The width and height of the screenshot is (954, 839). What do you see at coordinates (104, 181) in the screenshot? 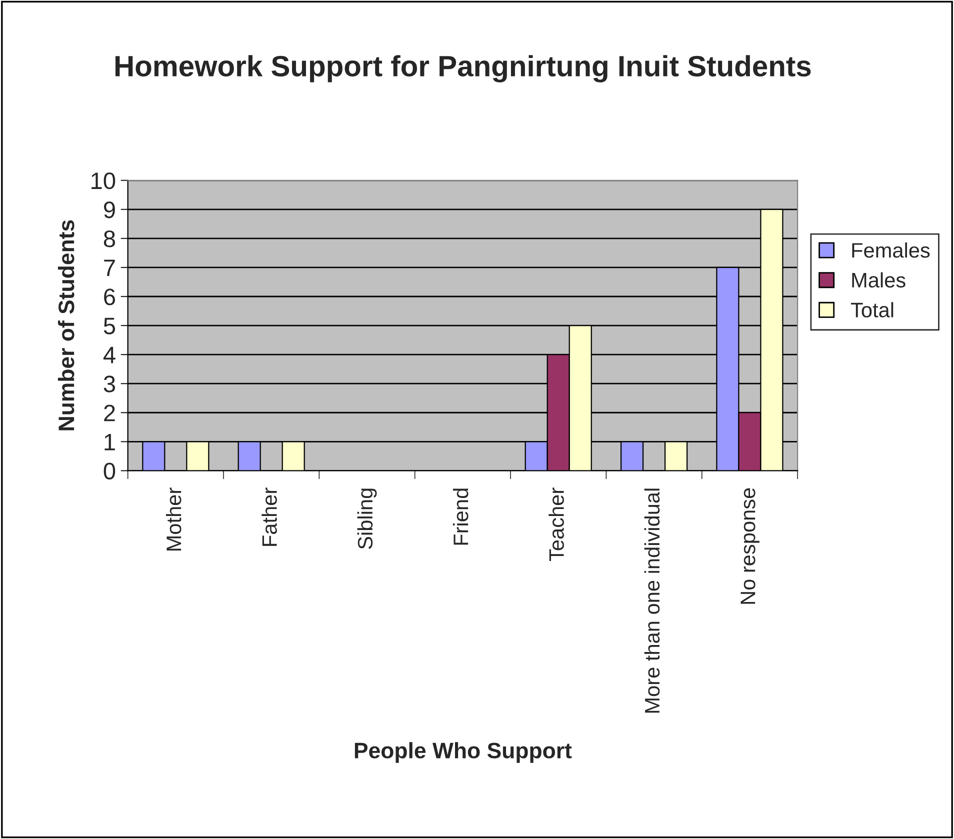
I see `y-tick-label: 10` at bounding box center [104, 181].